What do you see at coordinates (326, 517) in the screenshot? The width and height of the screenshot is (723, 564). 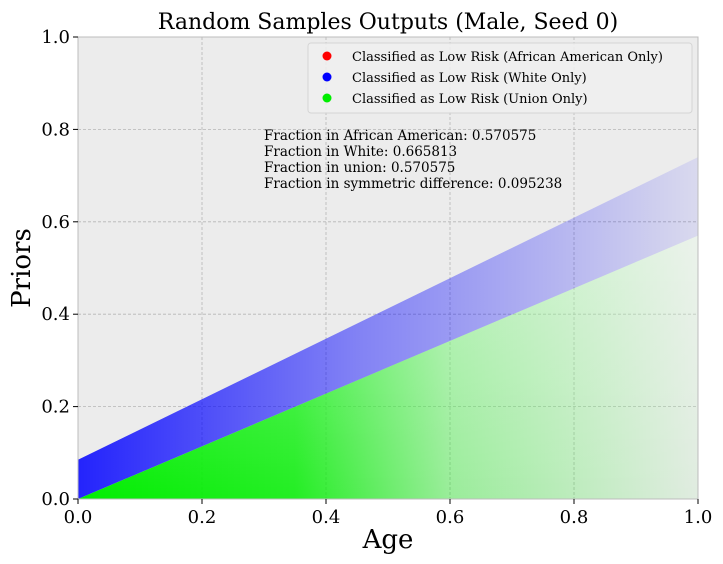 I see `x-tick-label: 0.4` at bounding box center [326, 517].